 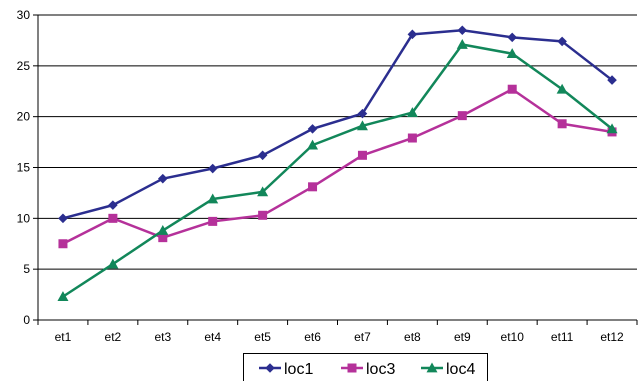 What do you see at coordinates (26, 320) in the screenshot?
I see `y-tick-label: 0` at bounding box center [26, 320].